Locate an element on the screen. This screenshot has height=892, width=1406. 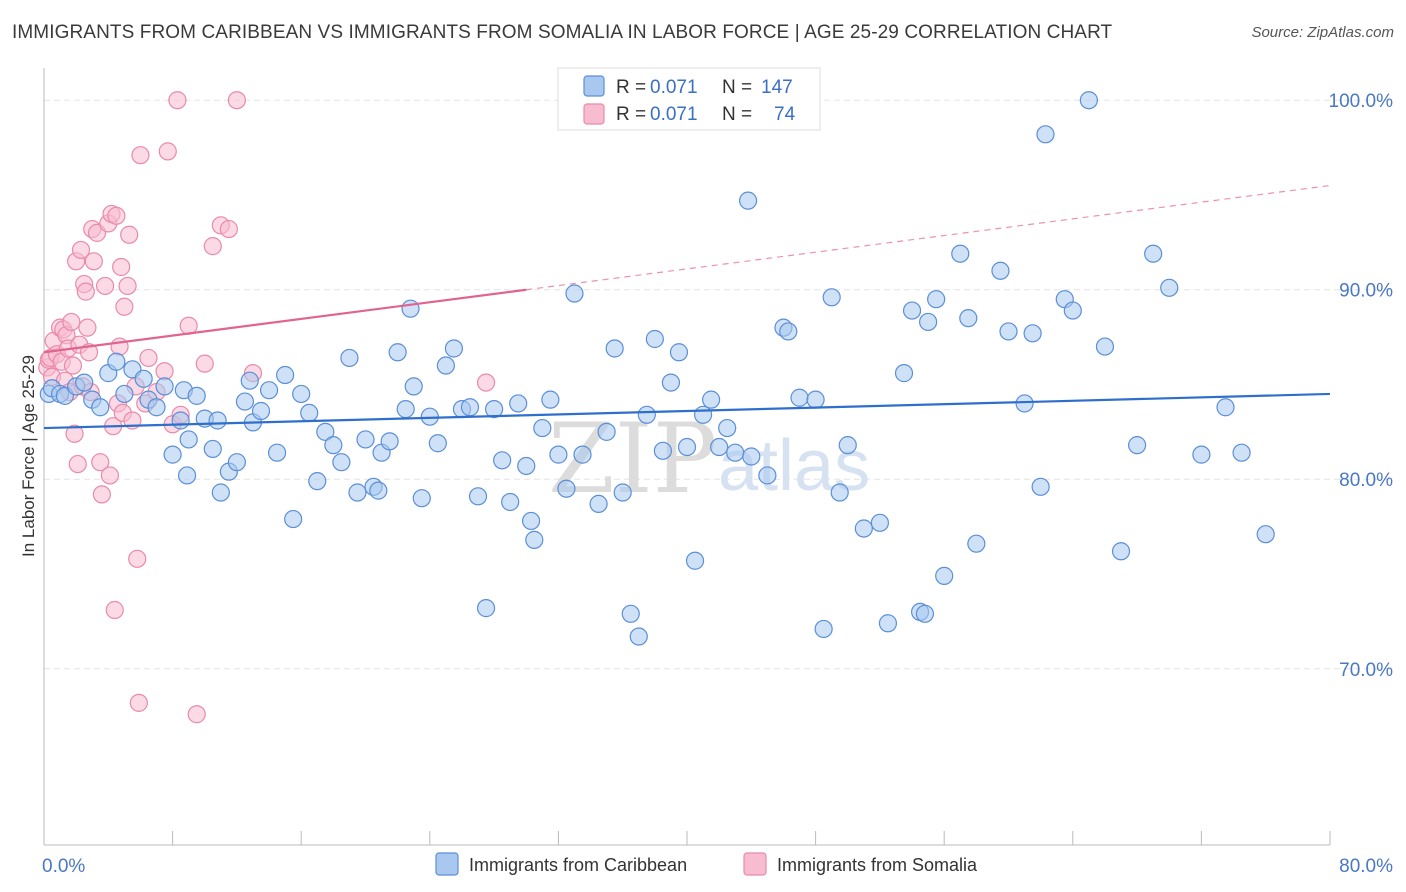
y-tick-label-0: 100.0% is located at coordinates (1361, 101).